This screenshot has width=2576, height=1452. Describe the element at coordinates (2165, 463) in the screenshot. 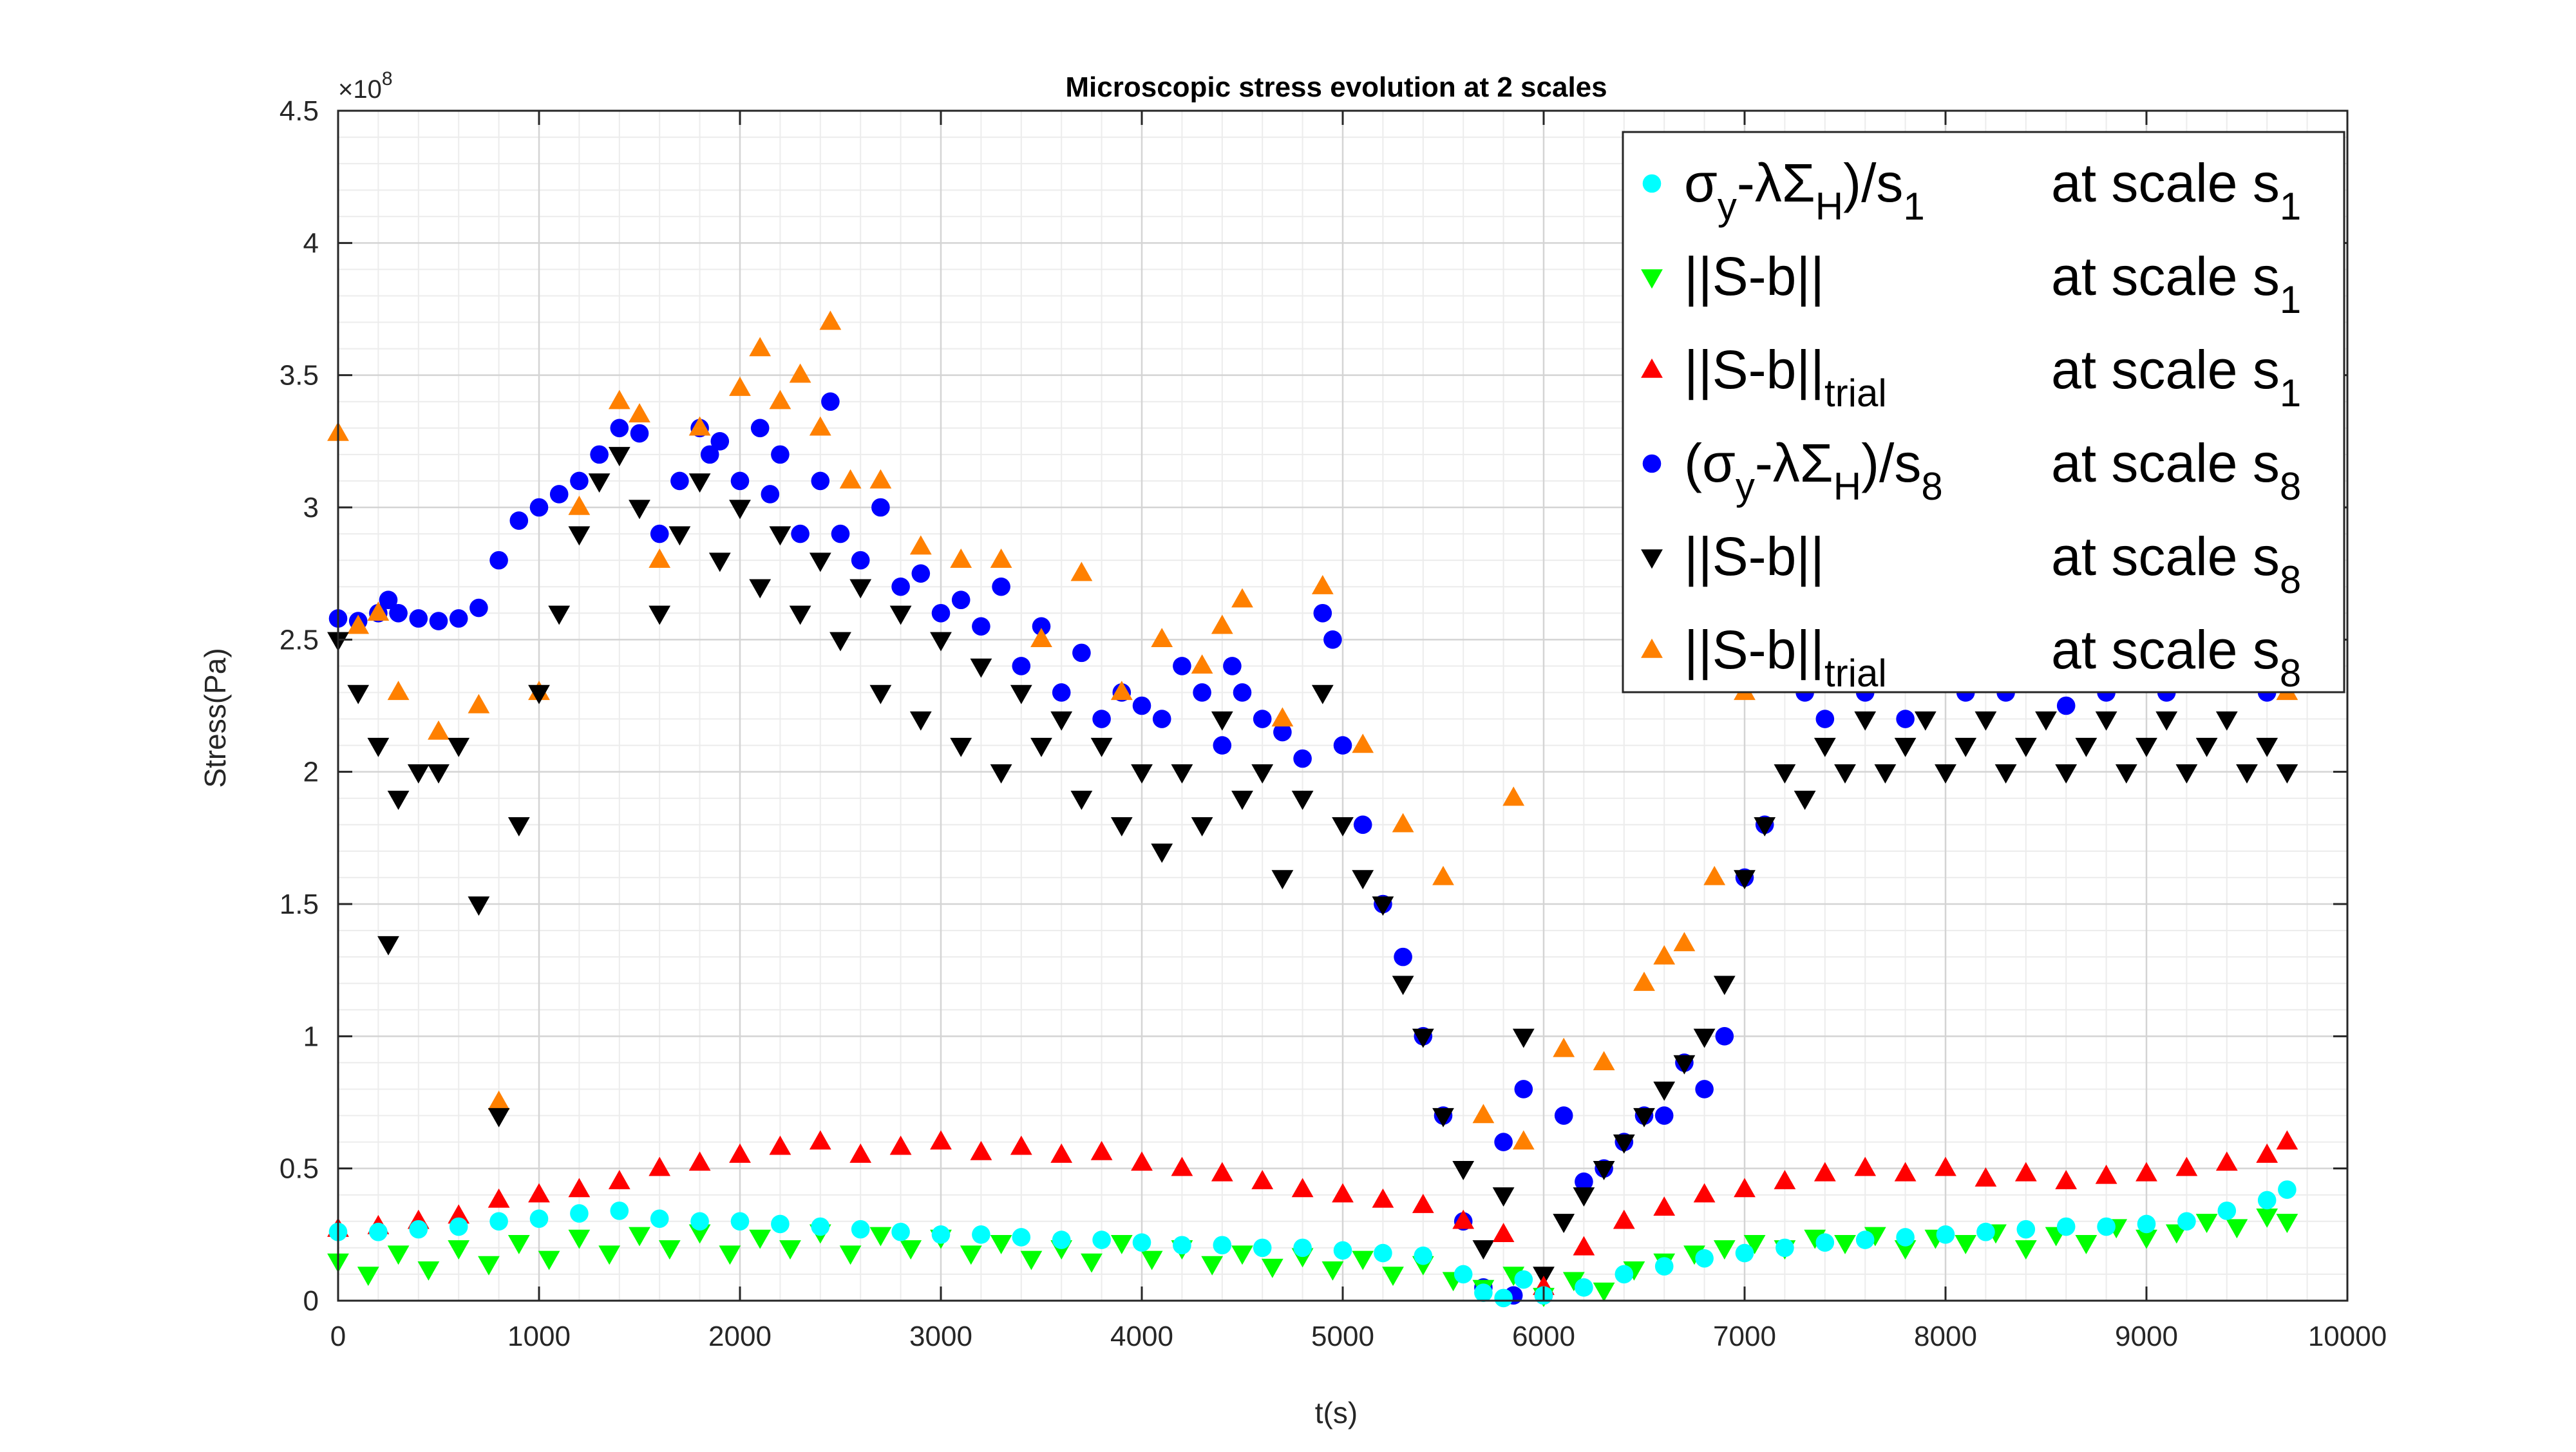

I see `legend-scale-text: at scale s` at that location.